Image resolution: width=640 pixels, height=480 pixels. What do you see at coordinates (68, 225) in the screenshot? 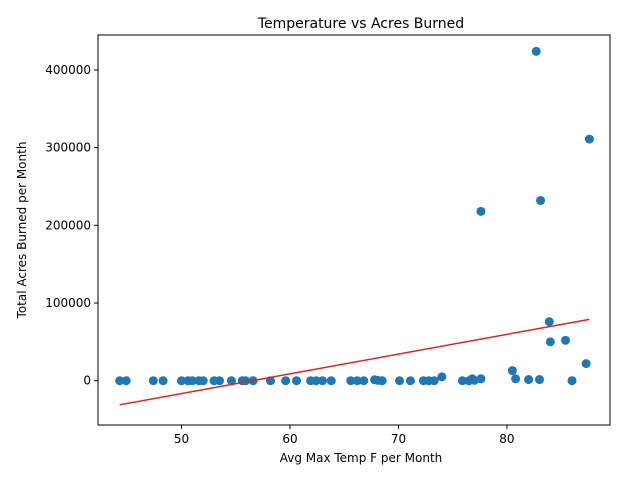
I see `y-tick-label-200000: 200000` at bounding box center [68, 225].